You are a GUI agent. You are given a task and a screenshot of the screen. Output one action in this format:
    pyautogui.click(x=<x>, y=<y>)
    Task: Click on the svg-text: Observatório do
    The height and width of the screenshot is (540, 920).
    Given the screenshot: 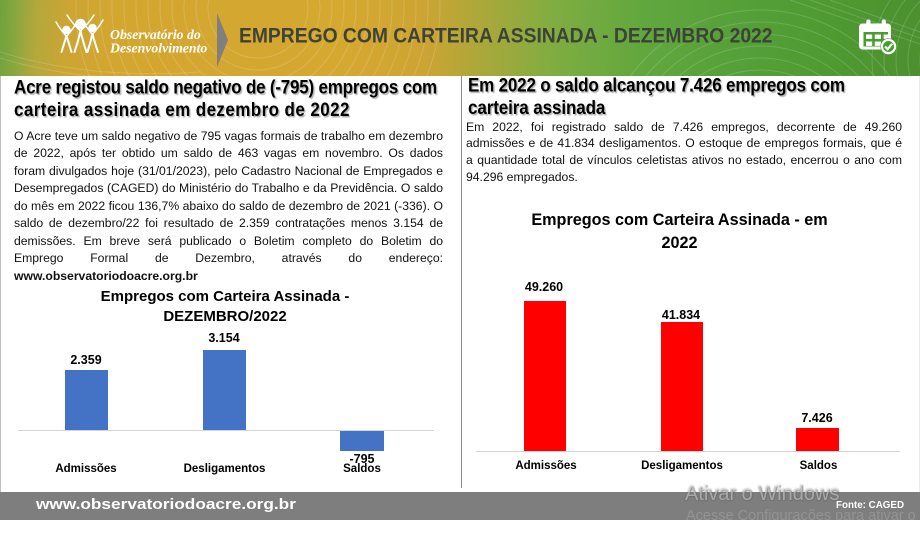 What is the action you would take?
    pyautogui.click(x=155, y=34)
    